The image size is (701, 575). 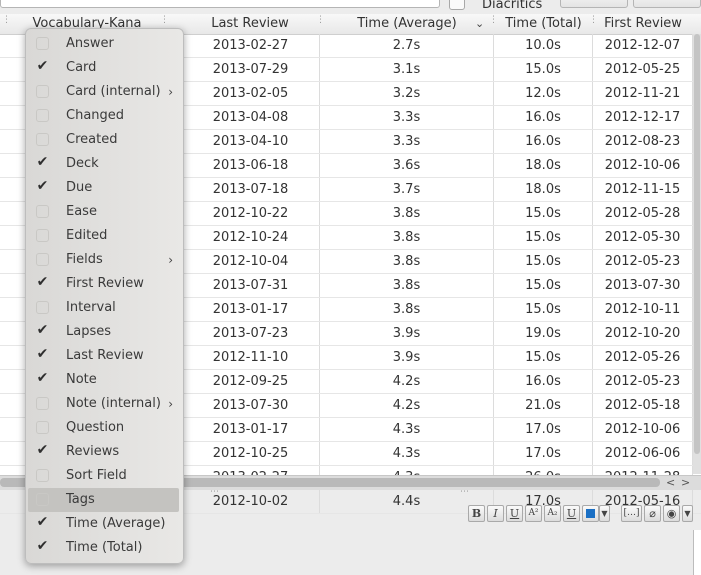 I want to click on table-row: 2013-07-23 3.9s 19.0s 2012-10-20, so click(x=350, y=334).